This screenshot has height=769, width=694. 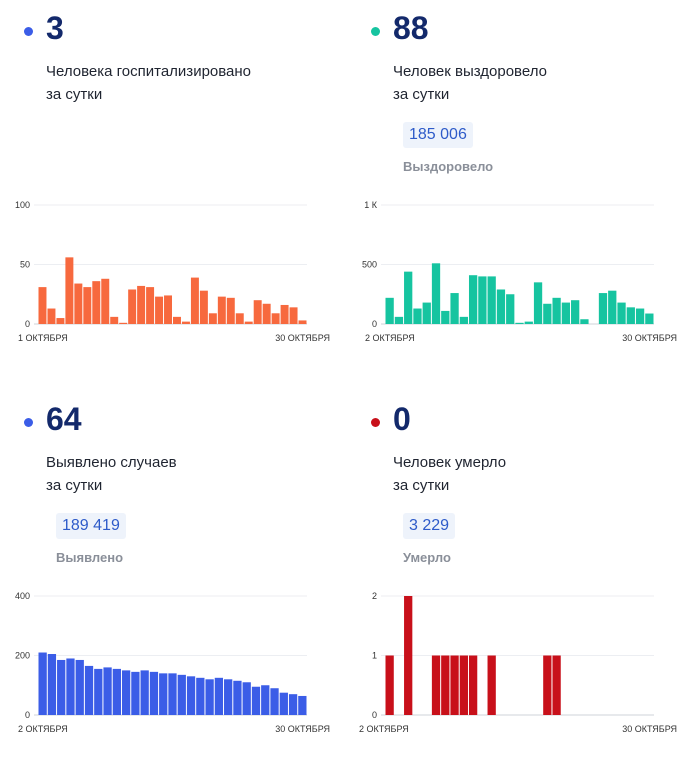 I want to click on hospitalized-description-line1: Человека госпитализировано, so click(x=149, y=71).